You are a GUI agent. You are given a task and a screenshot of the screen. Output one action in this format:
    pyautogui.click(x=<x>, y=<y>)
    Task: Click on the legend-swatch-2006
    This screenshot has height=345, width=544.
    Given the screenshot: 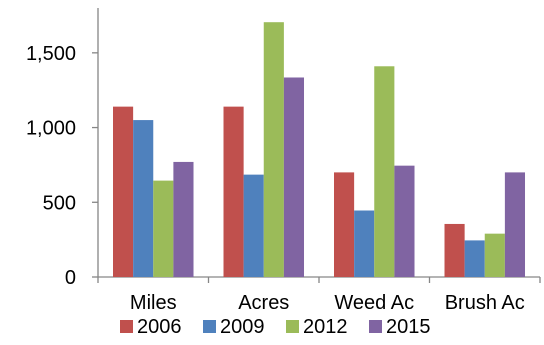 What is the action you would take?
    pyautogui.click(x=126, y=326)
    